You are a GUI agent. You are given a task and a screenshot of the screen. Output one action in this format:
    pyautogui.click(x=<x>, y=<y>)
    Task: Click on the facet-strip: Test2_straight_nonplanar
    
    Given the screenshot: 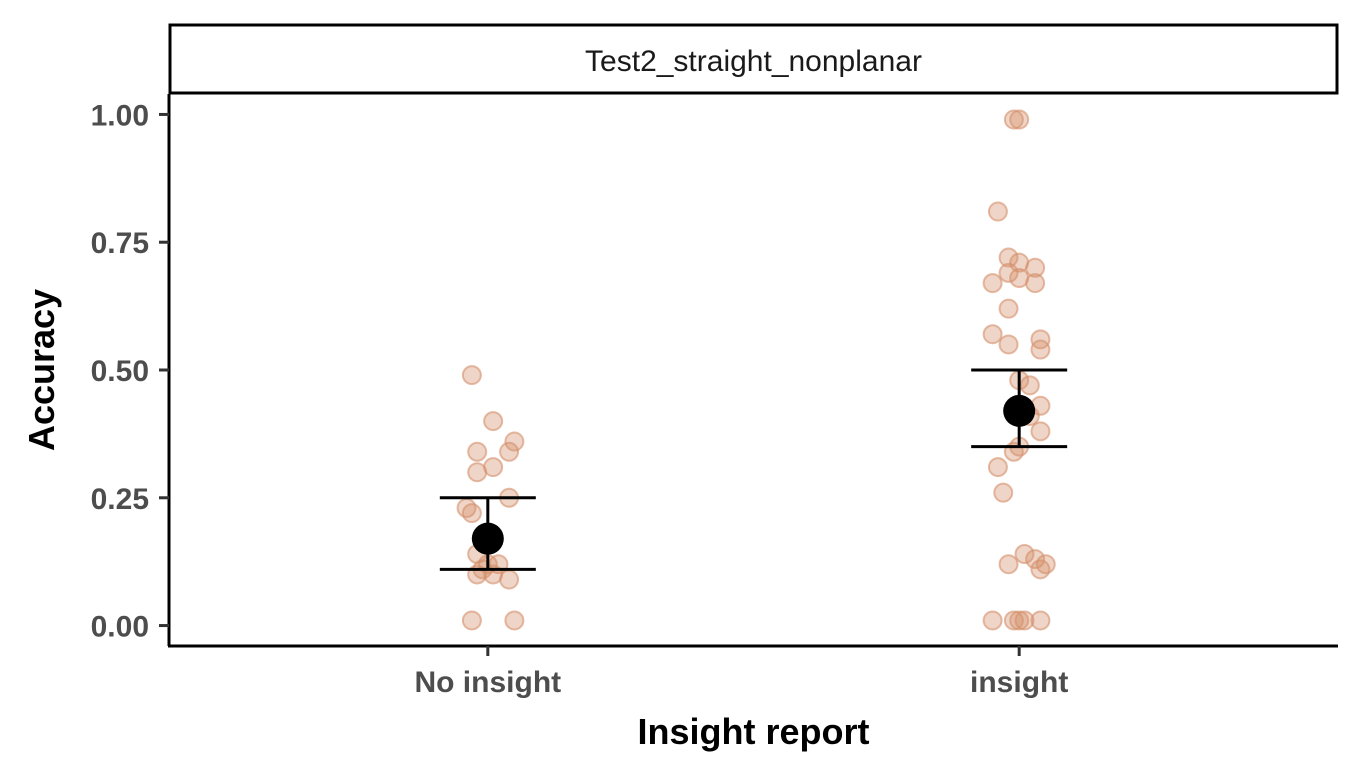 What is the action you would take?
    pyautogui.click(x=753, y=59)
    